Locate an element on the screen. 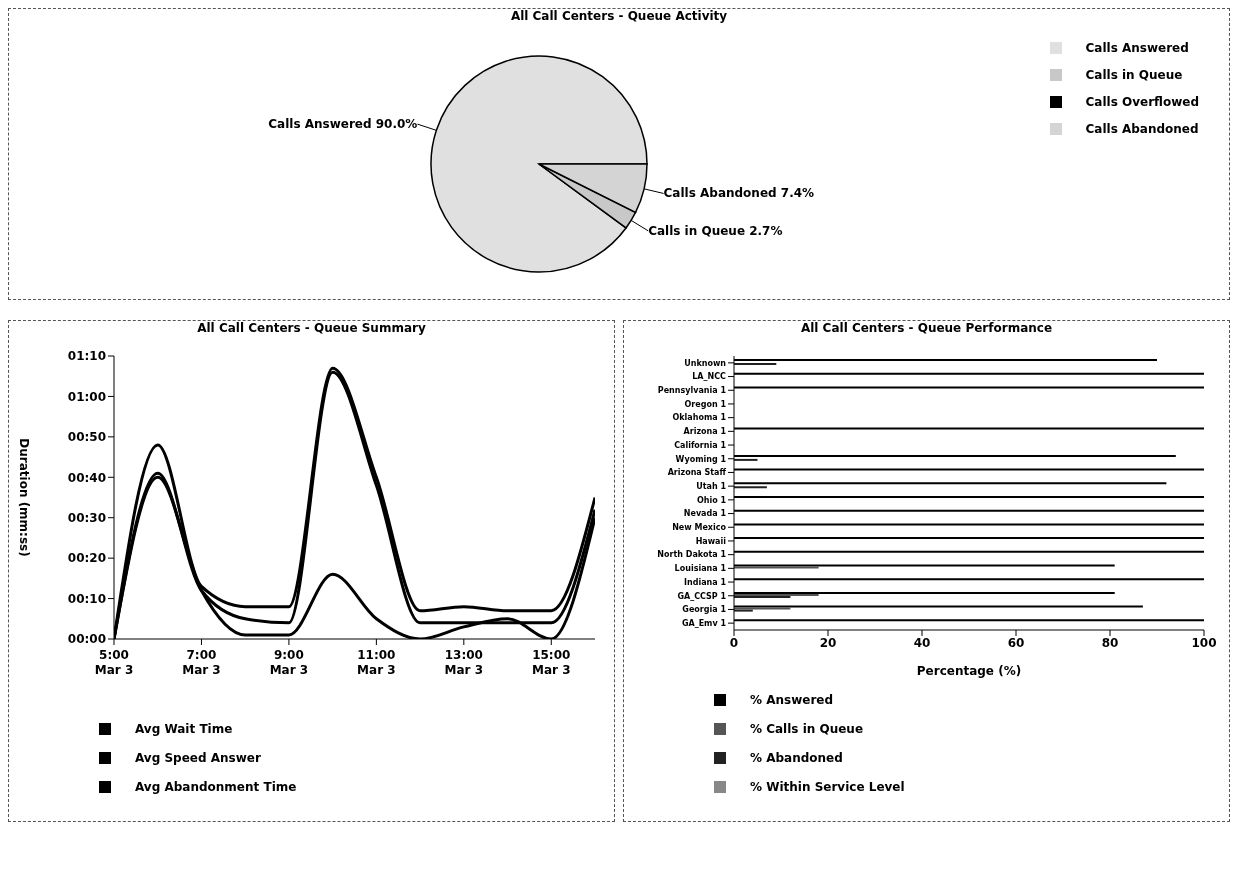  y-tick-label: New Mexico is located at coordinates (699, 528).